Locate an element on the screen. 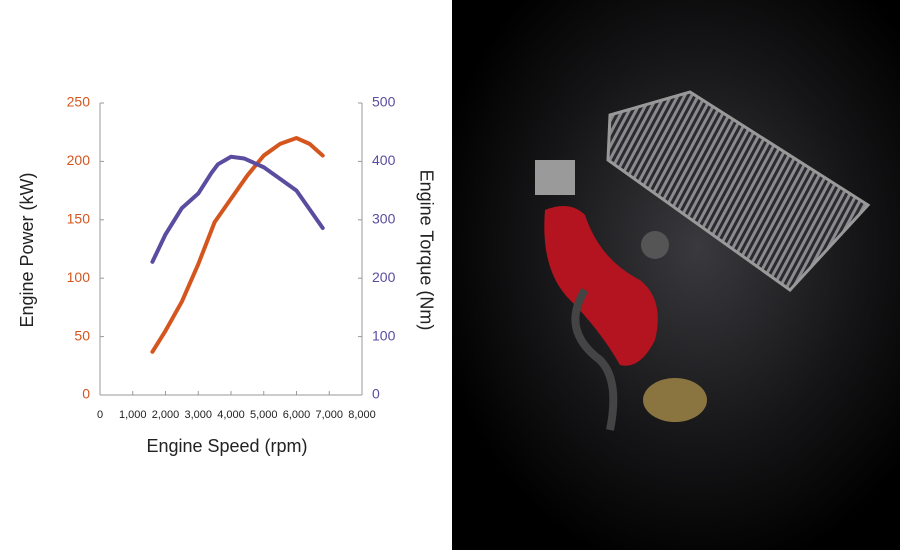 The image size is (900, 555). x-tick-label: 6,000 is located at coordinates (297, 415).